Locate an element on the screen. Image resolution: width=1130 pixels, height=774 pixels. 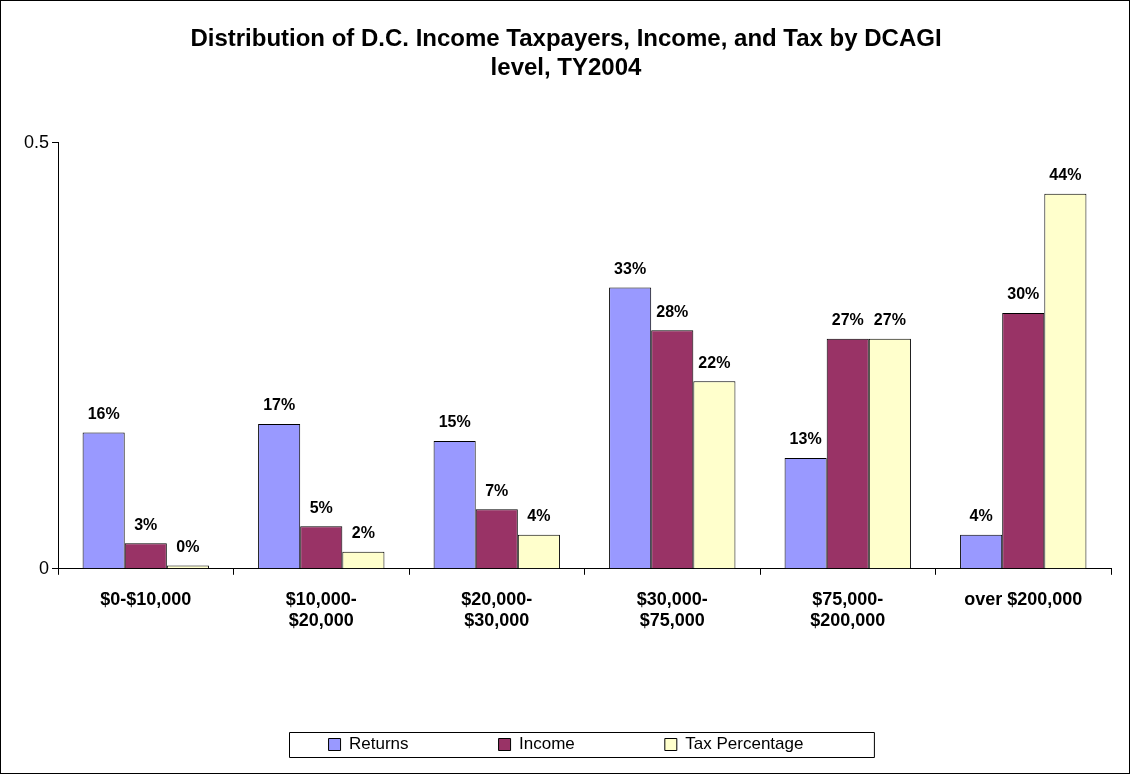
legend-label: Returns is located at coordinates (379, 744).